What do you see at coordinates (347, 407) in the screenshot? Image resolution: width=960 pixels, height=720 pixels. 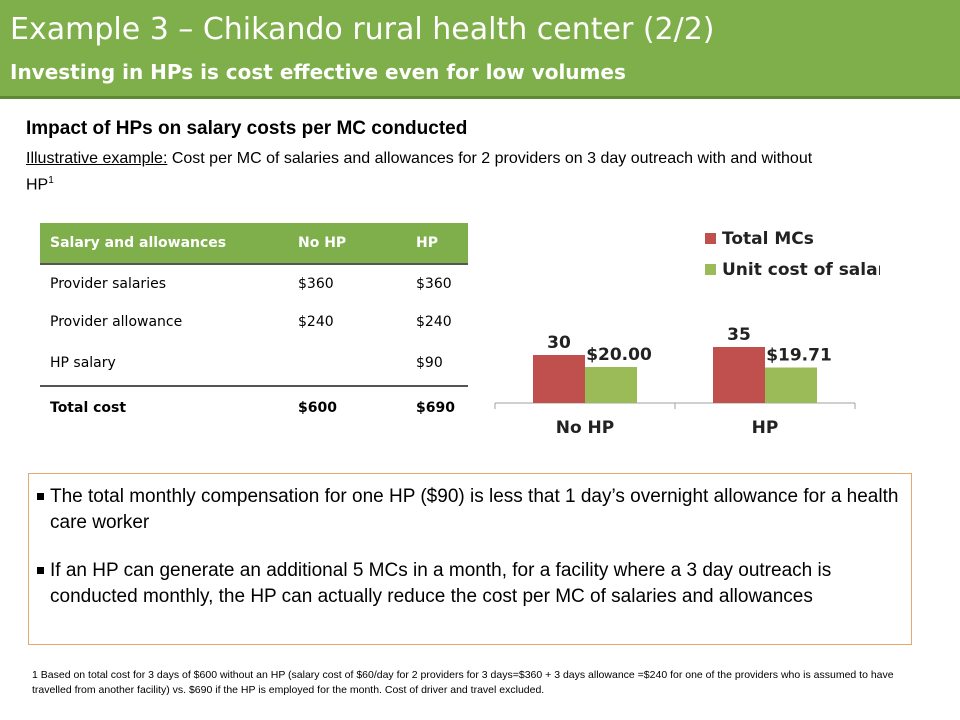 I see `total-cell: $600` at bounding box center [347, 407].